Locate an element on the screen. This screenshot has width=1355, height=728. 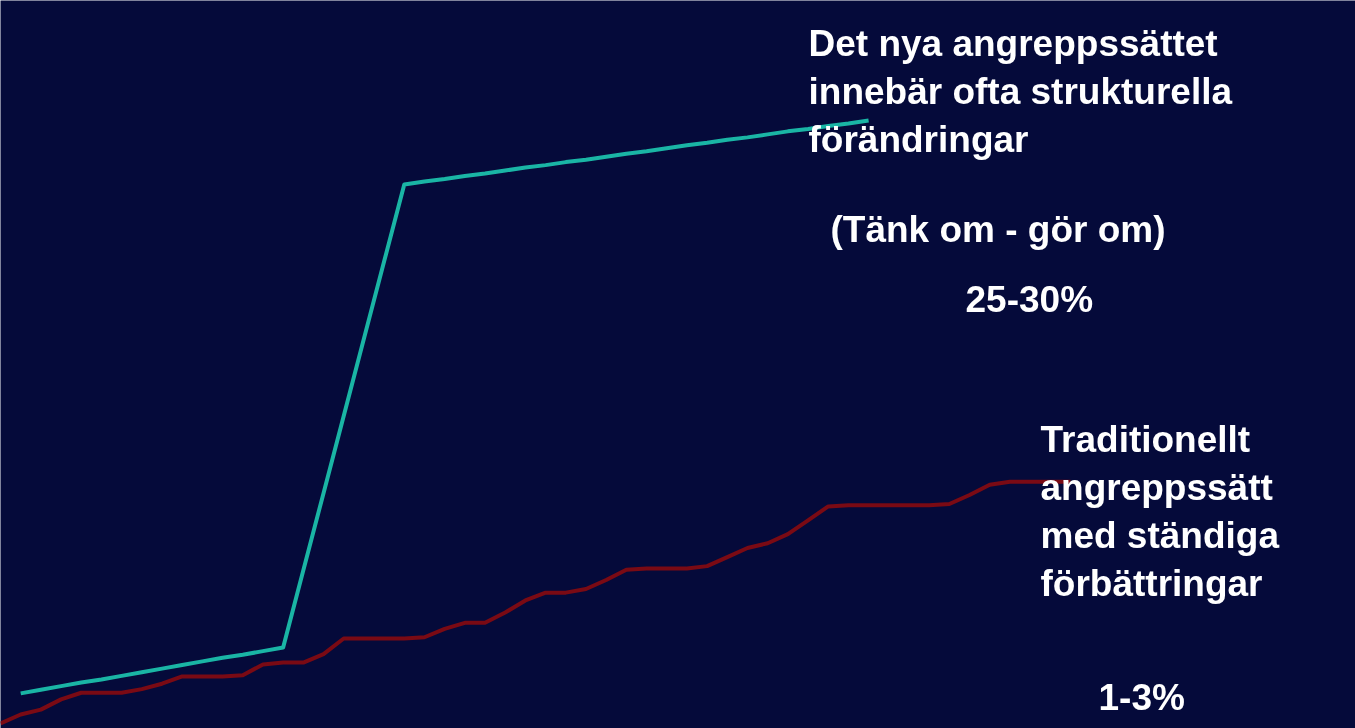
text: 1-3% is located at coordinates (1141, 697).